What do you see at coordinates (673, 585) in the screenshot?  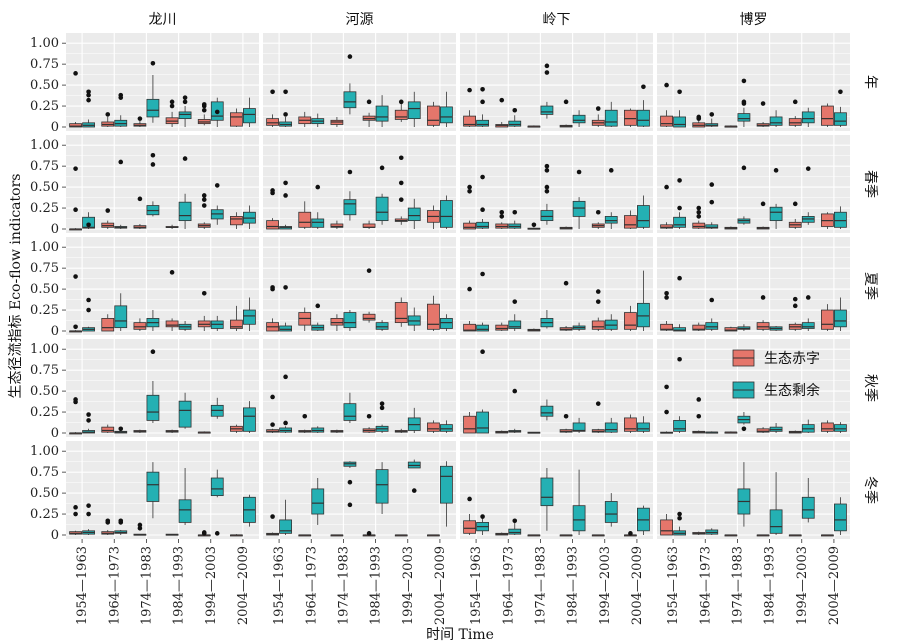 I see `x-tick-label: 1954—1963` at bounding box center [673, 585].